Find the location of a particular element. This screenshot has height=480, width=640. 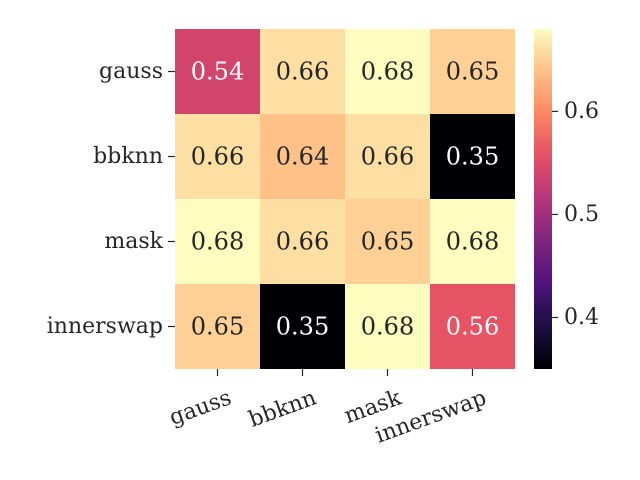

column-tick-label-gauss: gauss is located at coordinates (200, 407).